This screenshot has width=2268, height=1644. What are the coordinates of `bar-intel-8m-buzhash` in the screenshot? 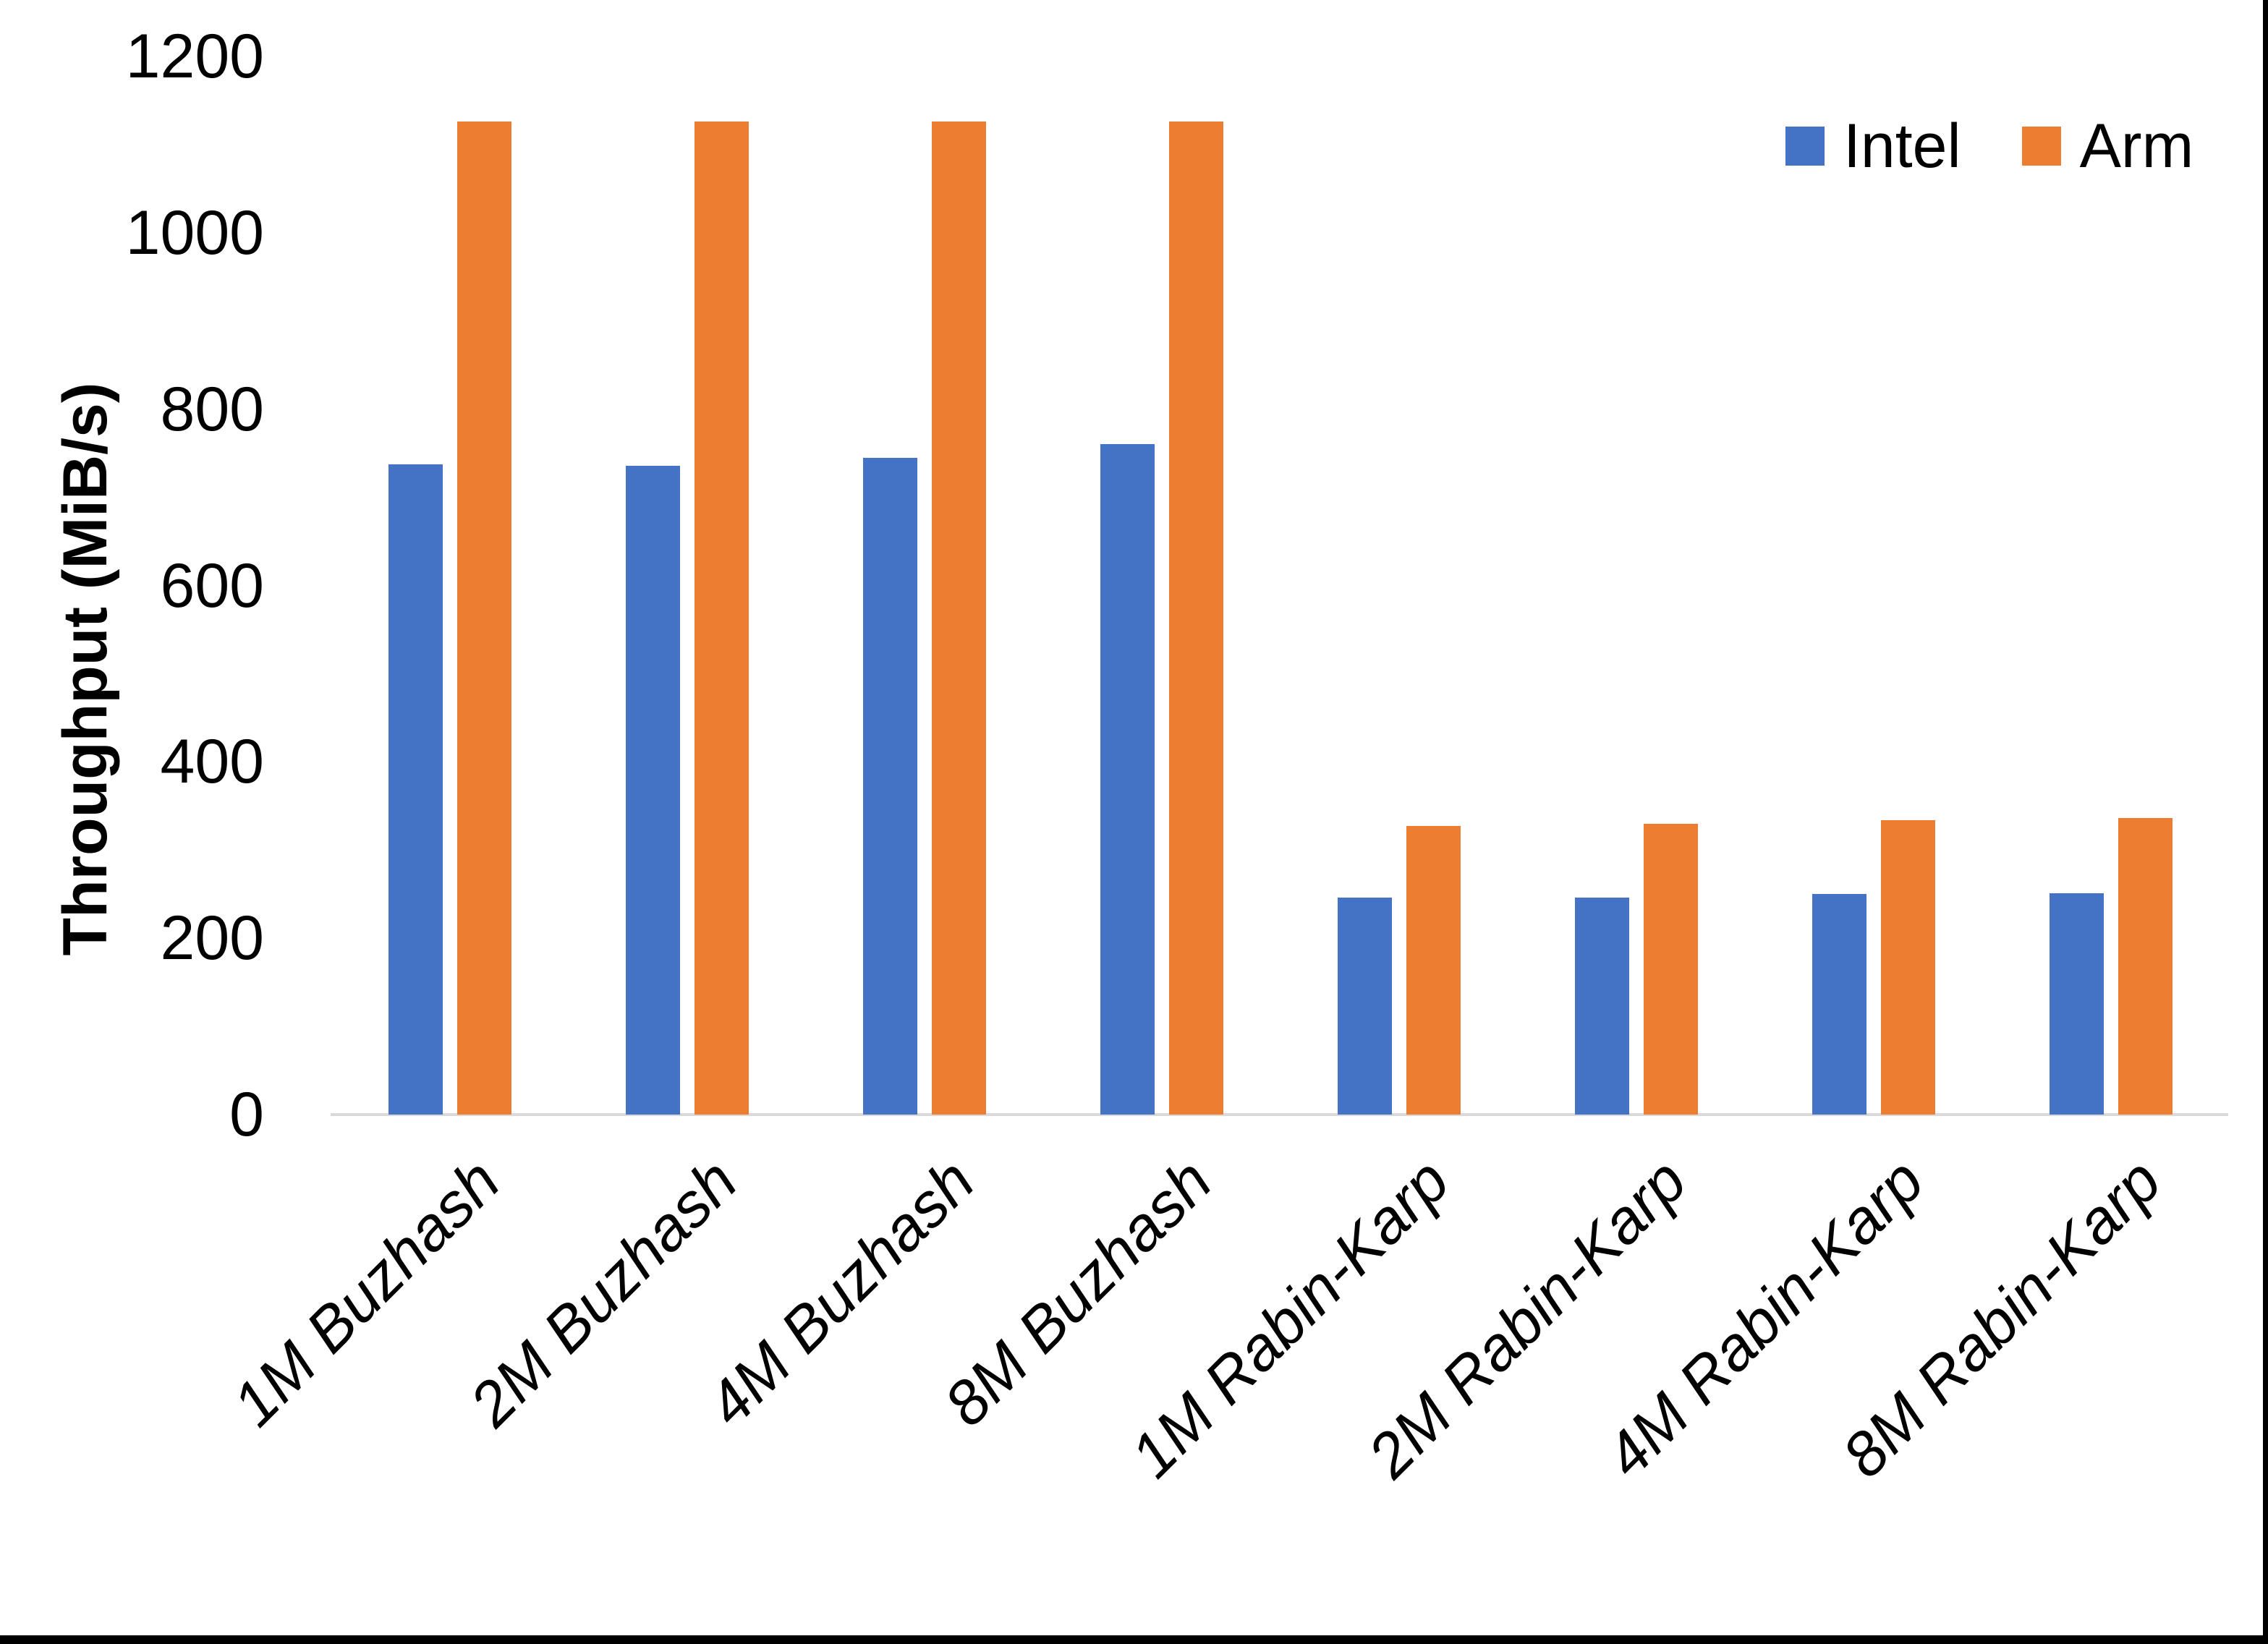 It's located at (1127, 779).